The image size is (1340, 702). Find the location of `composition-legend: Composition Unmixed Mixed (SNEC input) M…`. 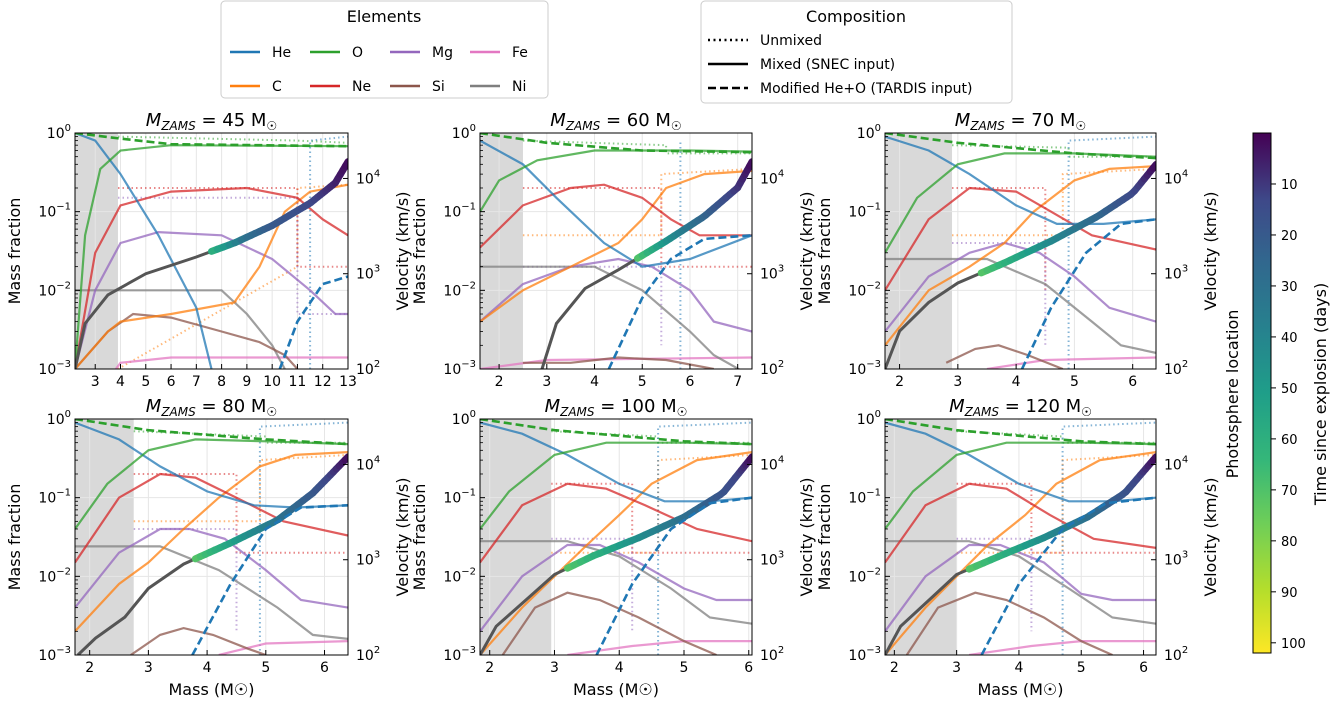

composition-legend: Composition Unmixed Mixed (SNEC input) M… is located at coordinates (856, 52).